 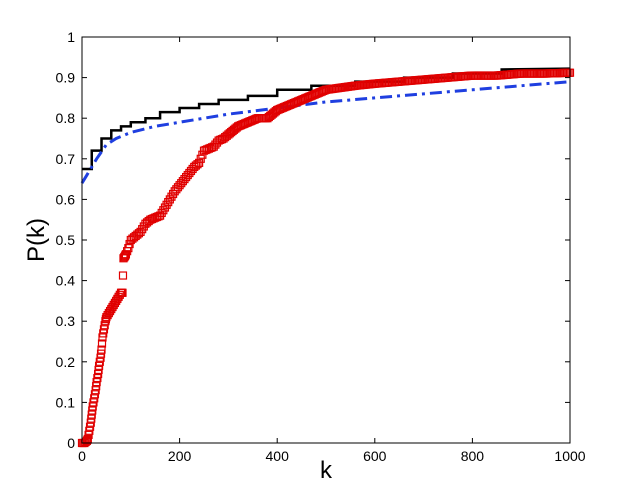 What do you see at coordinates (71, 443) in the screenshot?
I see `y-tick-label: 0` at bounding box center [71, 443].